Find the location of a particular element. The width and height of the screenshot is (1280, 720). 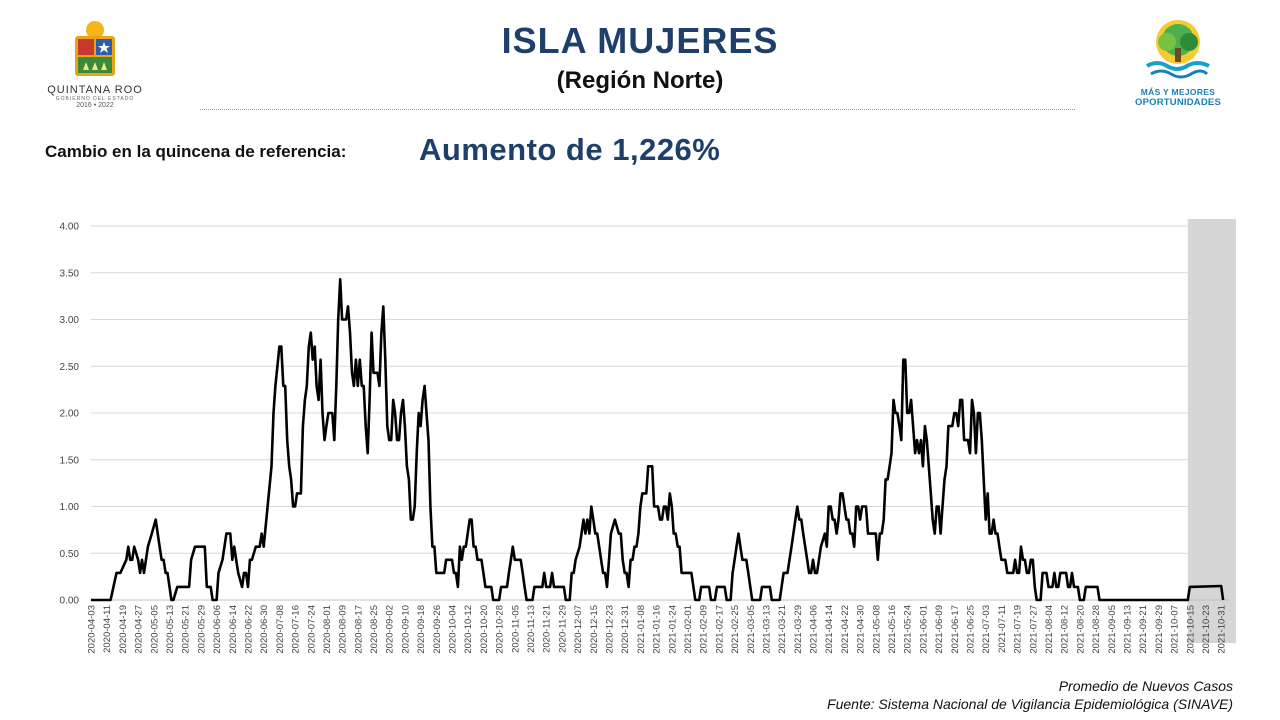

x-tick-label: 2020-04-27 is located at coordinates (139, 629).